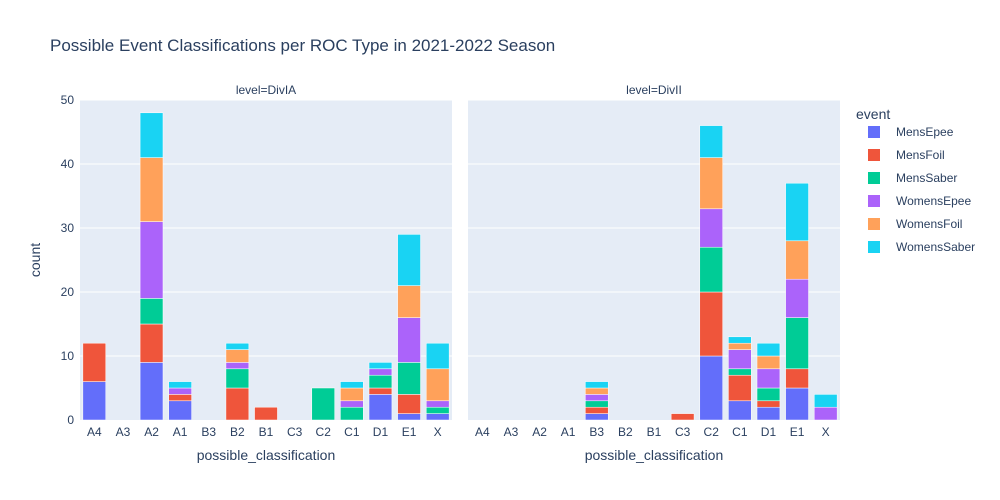 Image resolution: width=1000 pixels, height=500 pixels. Describe the element at coordinates (768, 394) in the screenshot. I see `bar-divii-d1-menssaber` at that location.